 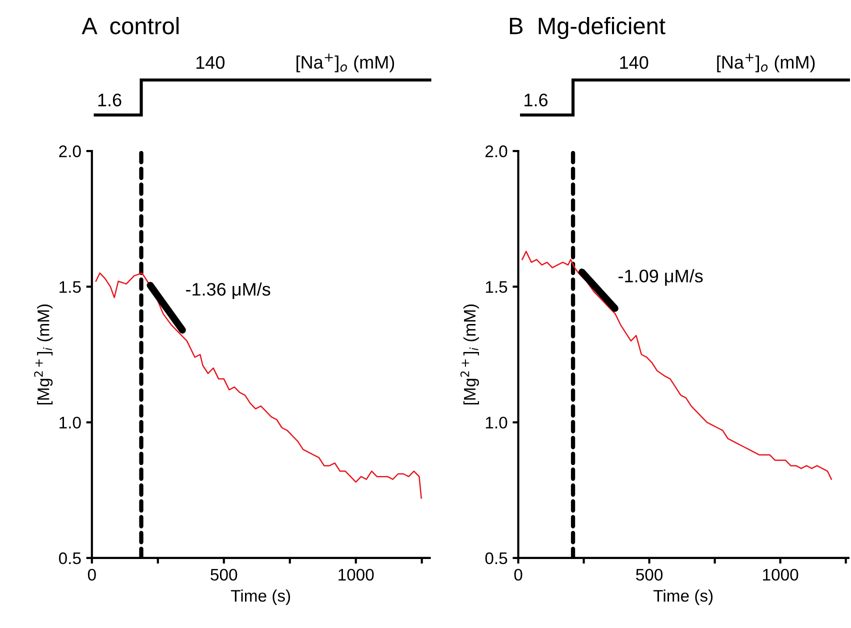 What do you see at coordinates (588, 28) in the screenshot?
I see `chart-title: B Mg-deficient` at bounding box center [588, 28].